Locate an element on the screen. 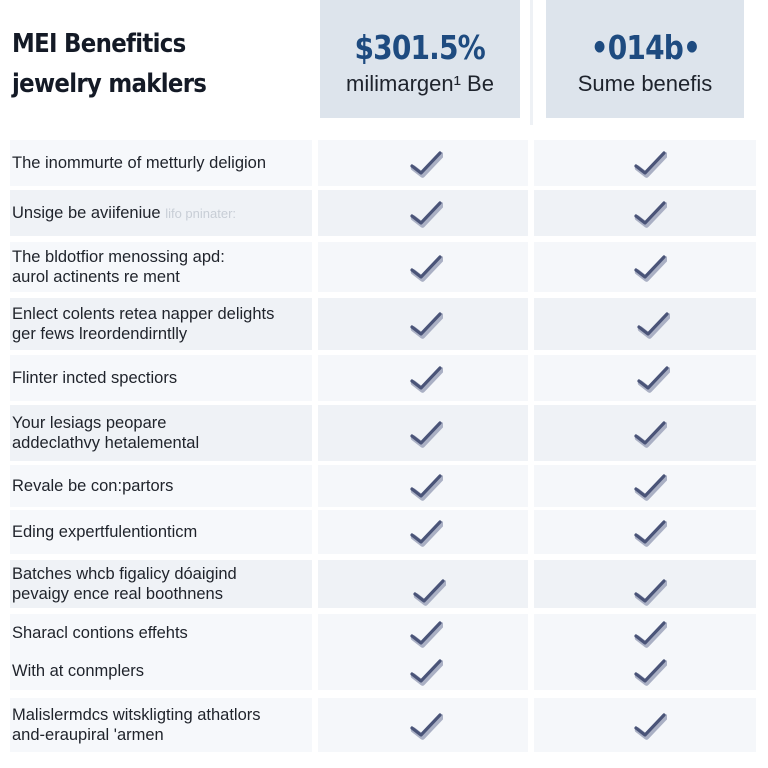  column-1-value: $301.5% is located at coordinates (420, 47).